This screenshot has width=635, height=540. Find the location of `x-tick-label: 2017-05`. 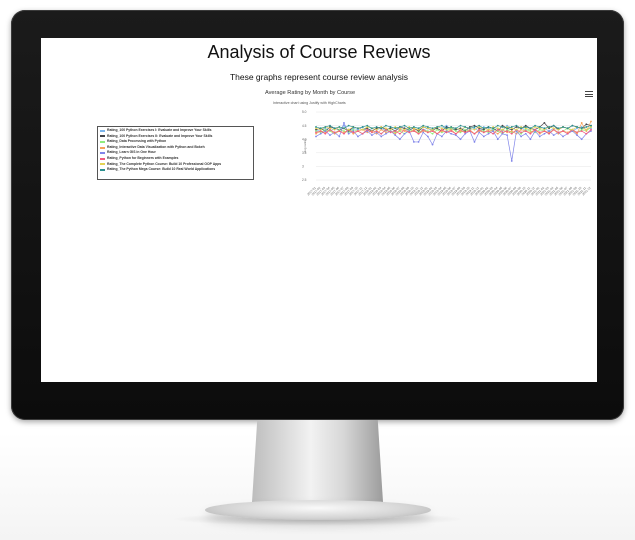

x-tick-label: 2017-05 is located at coordinates (330, 191).